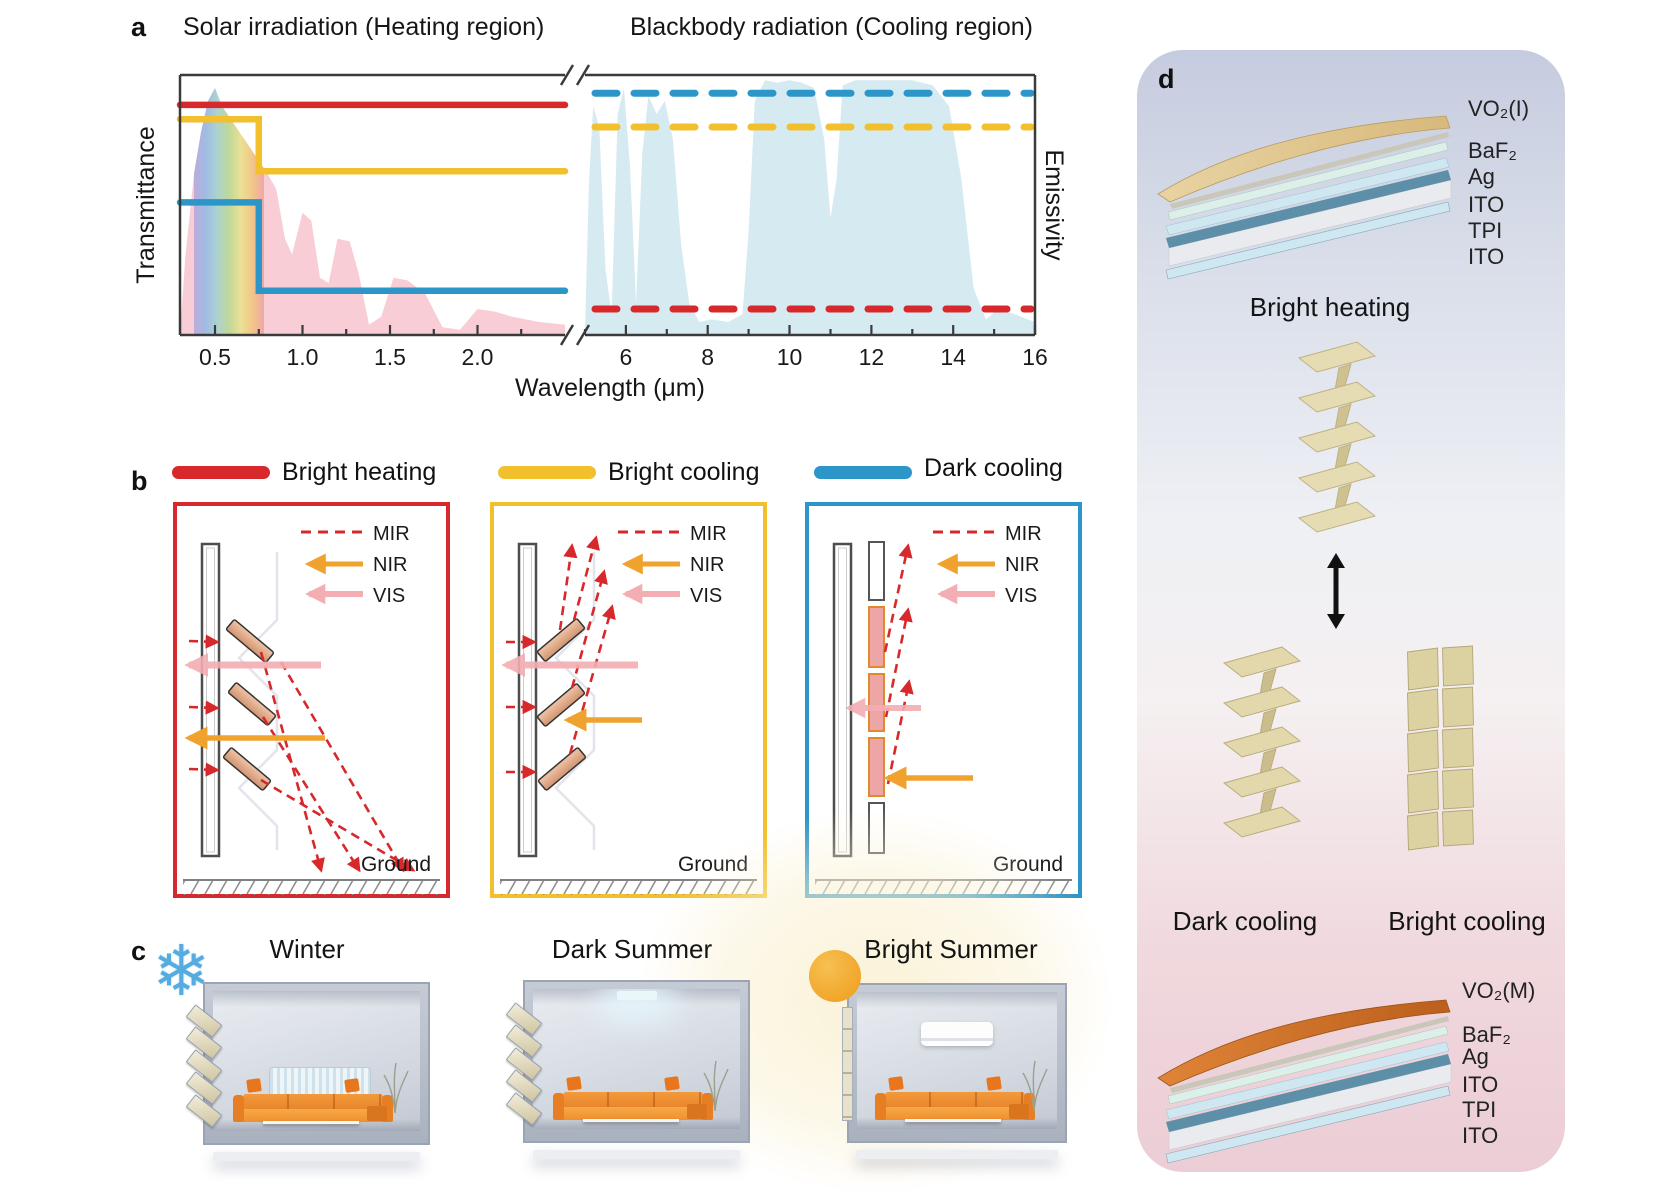  Describe the element at coordinates (847, 1064) in the screenshot. I see `exterior-louvers-closed` at that location.